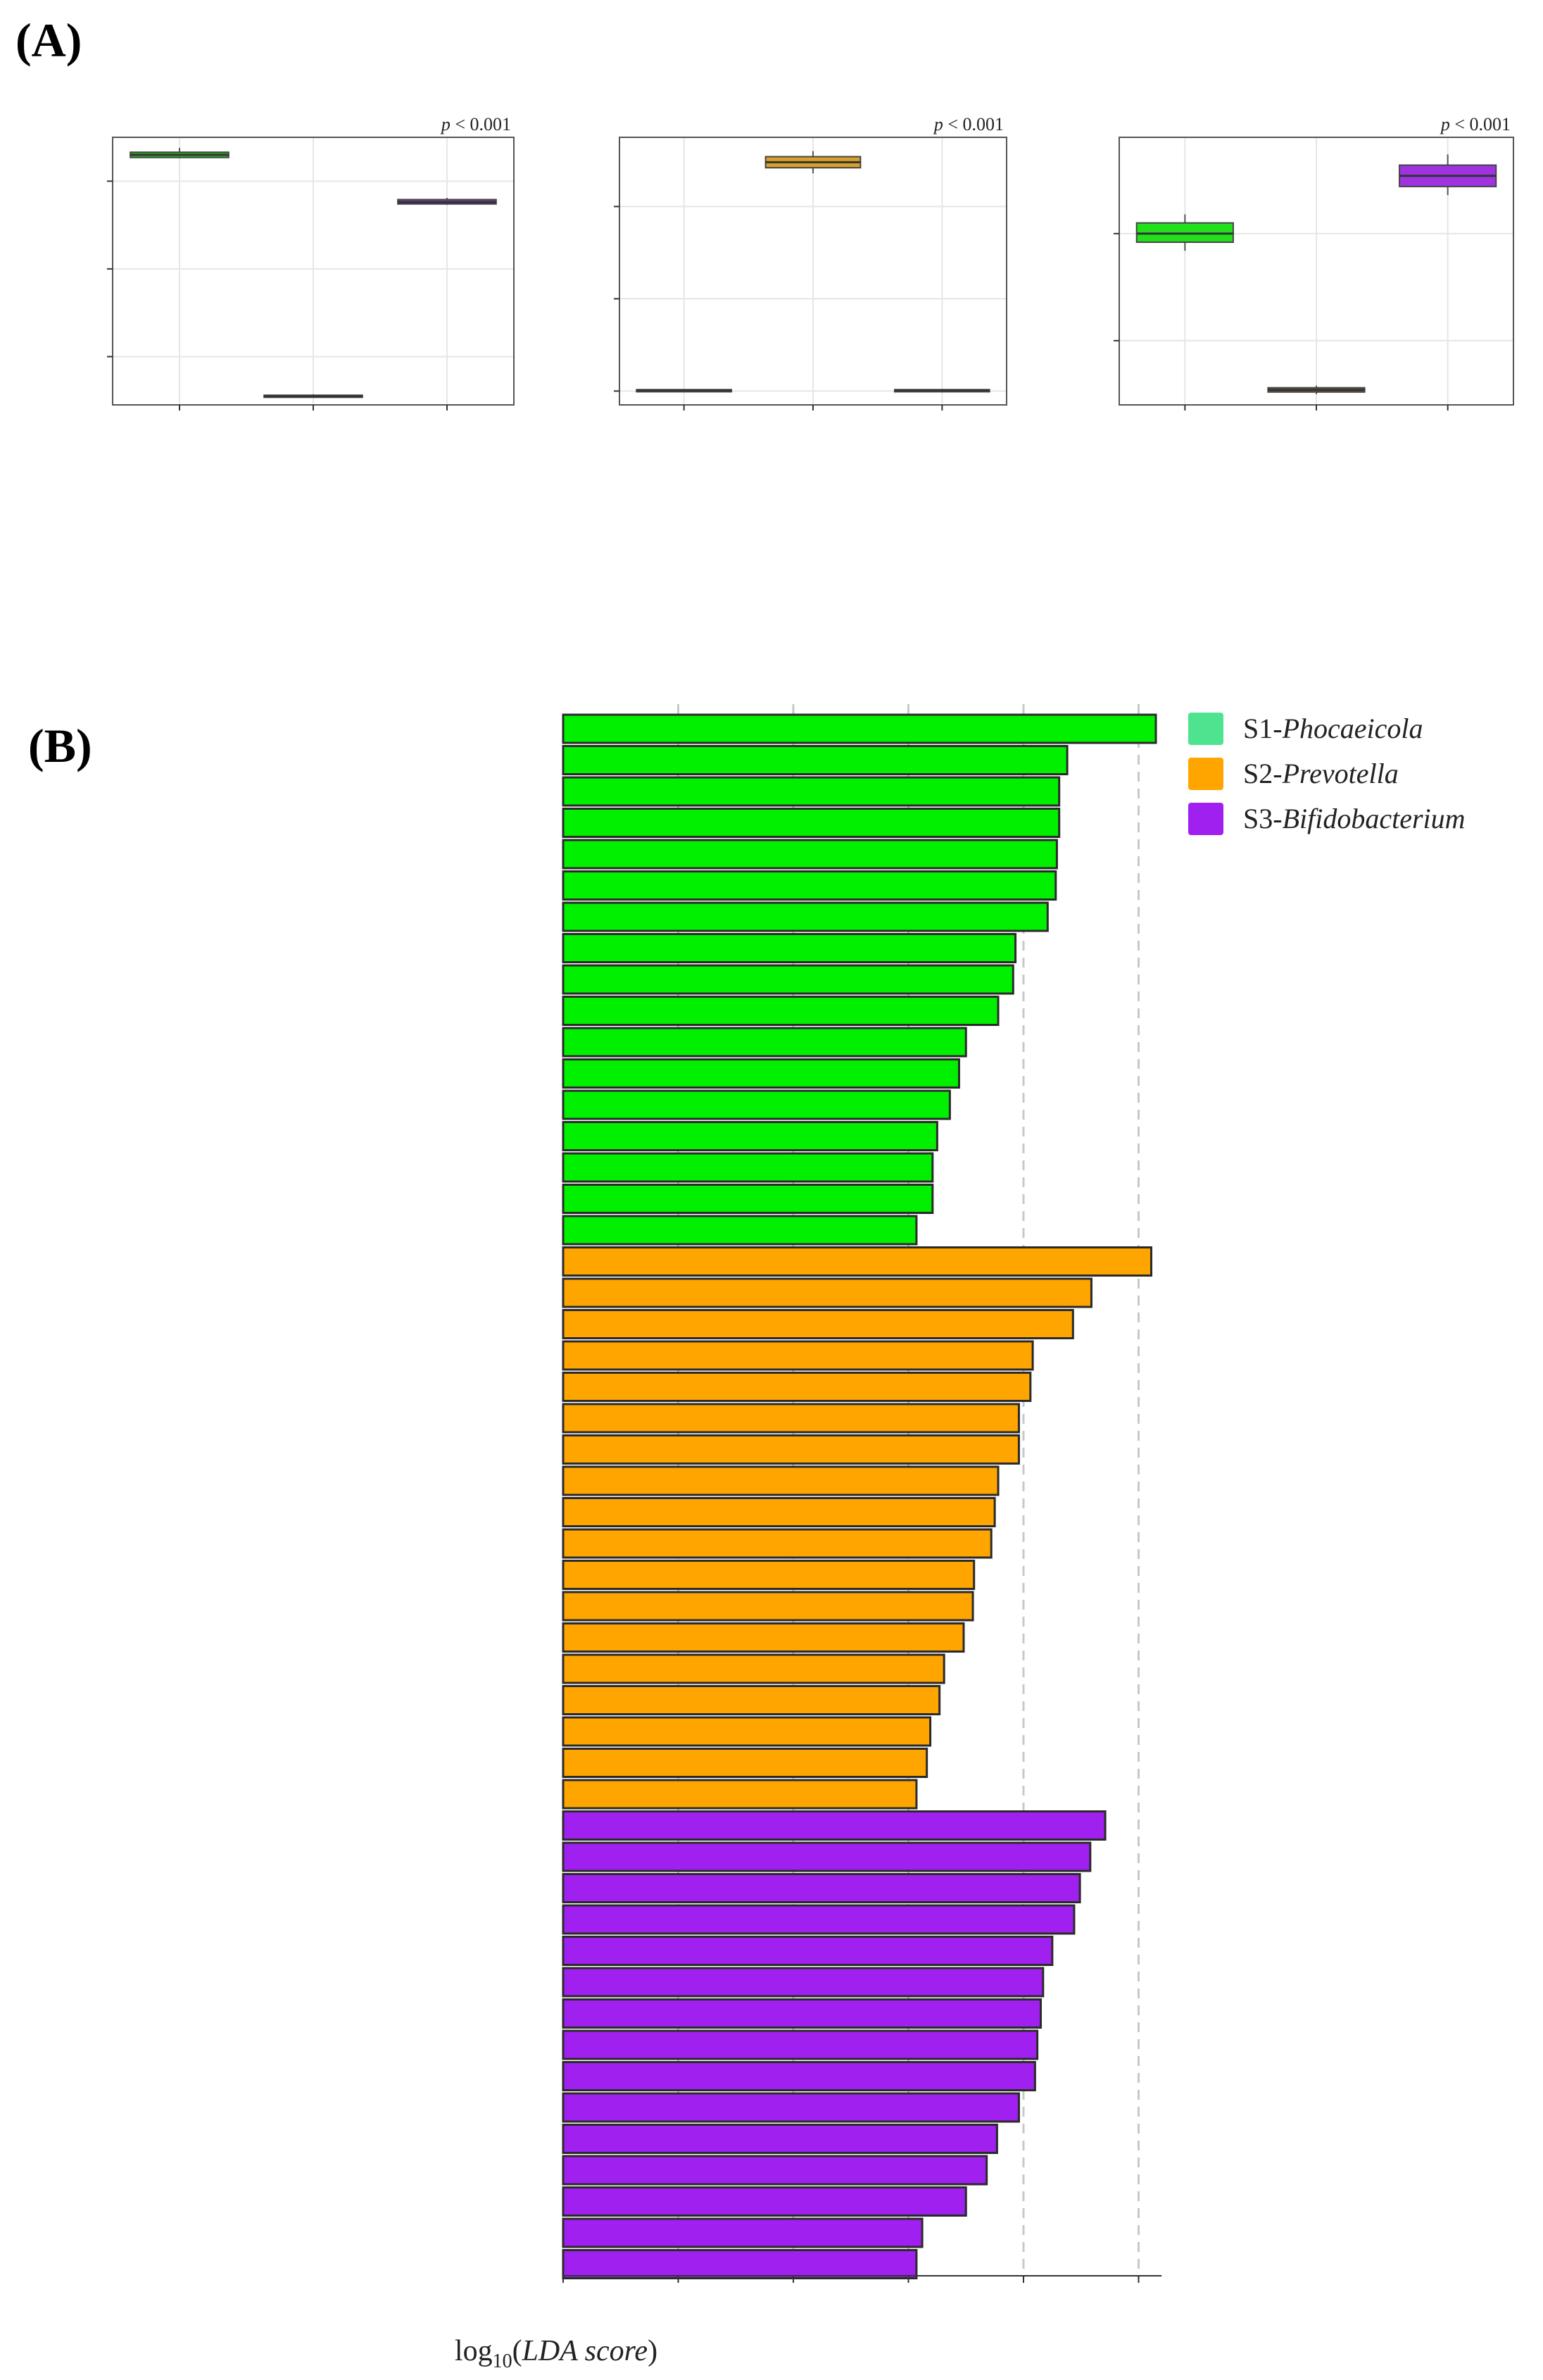 The image size is (1543, 2380). What do you see at coordinates (1352, 729) in the screenshot?
I see `legend-genus: Phocaeicola` at bounding box center [1352, 729].